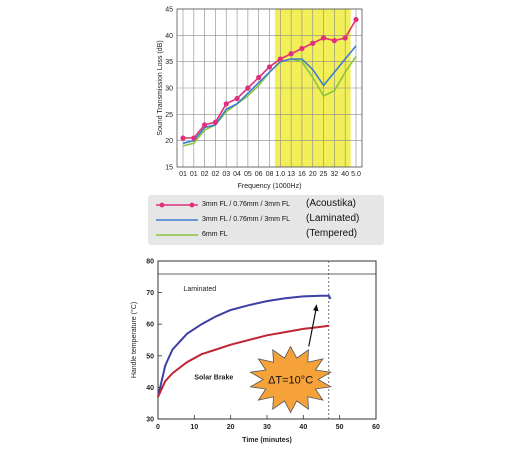 The image size is (518, 463). I want to click on x-tick-label: 05, so click(248, 174).